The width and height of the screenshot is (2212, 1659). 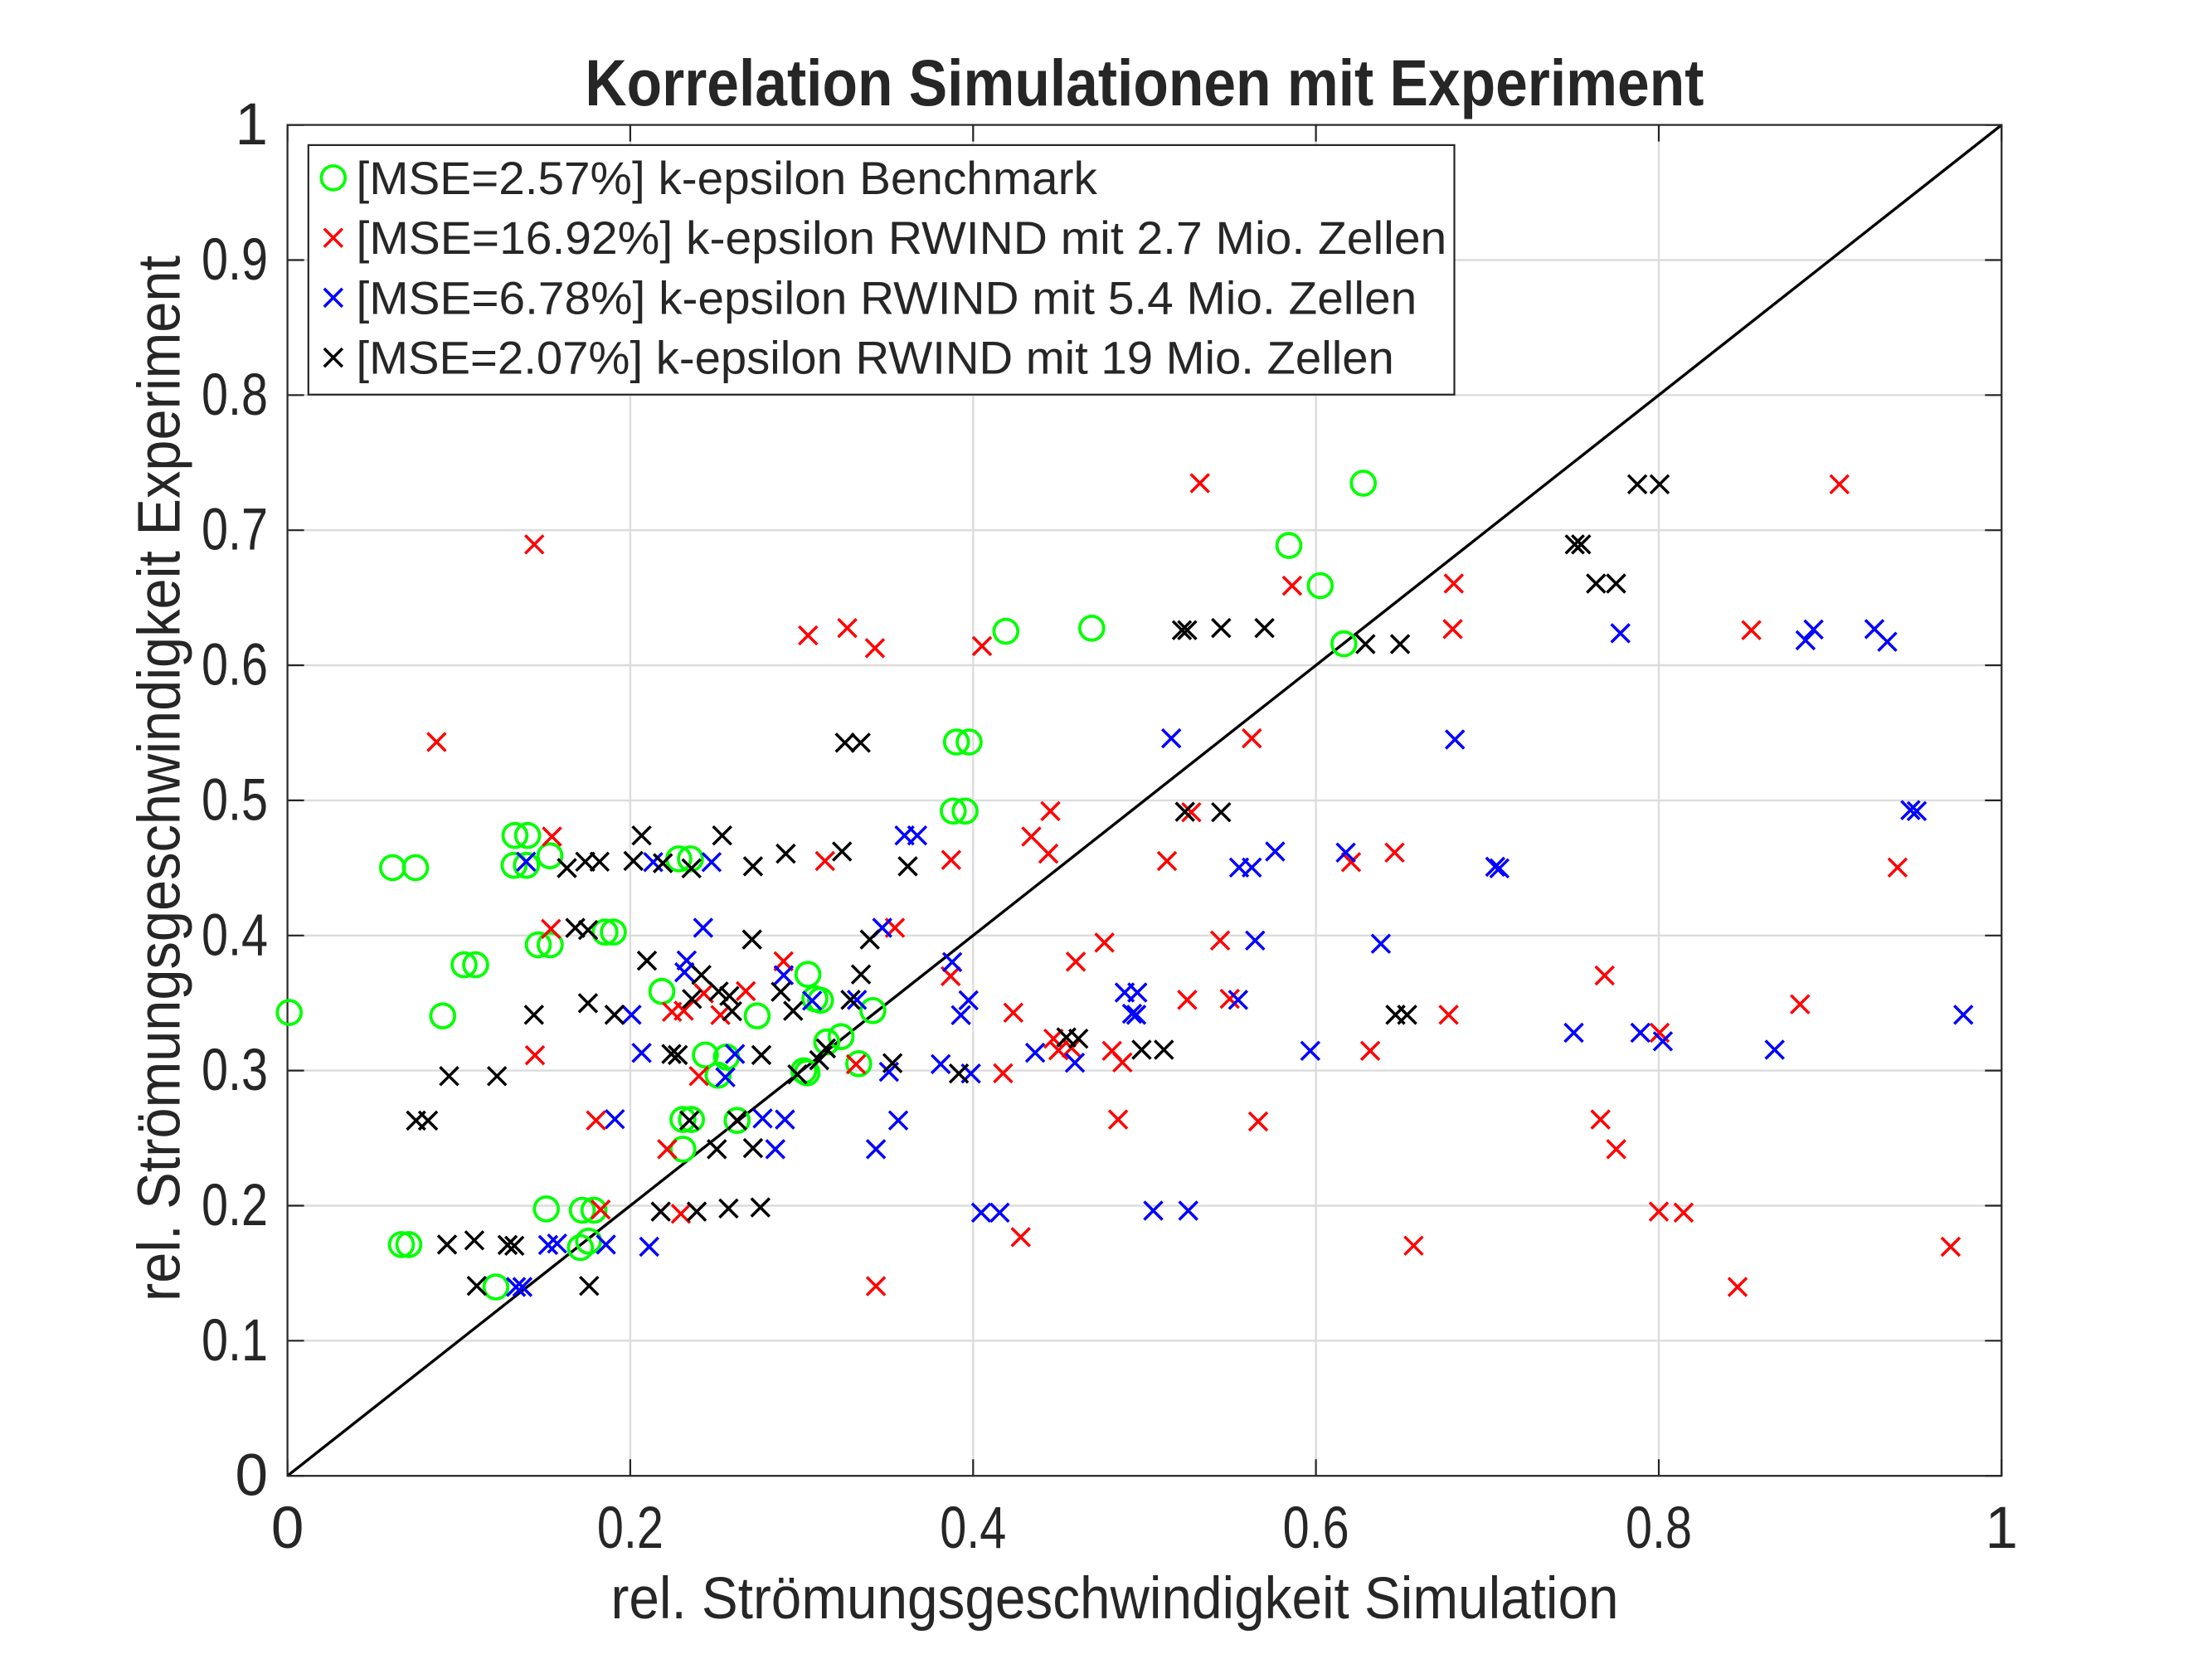 I want to click on svg-text: 0.1, so click(x=235, y=1341).